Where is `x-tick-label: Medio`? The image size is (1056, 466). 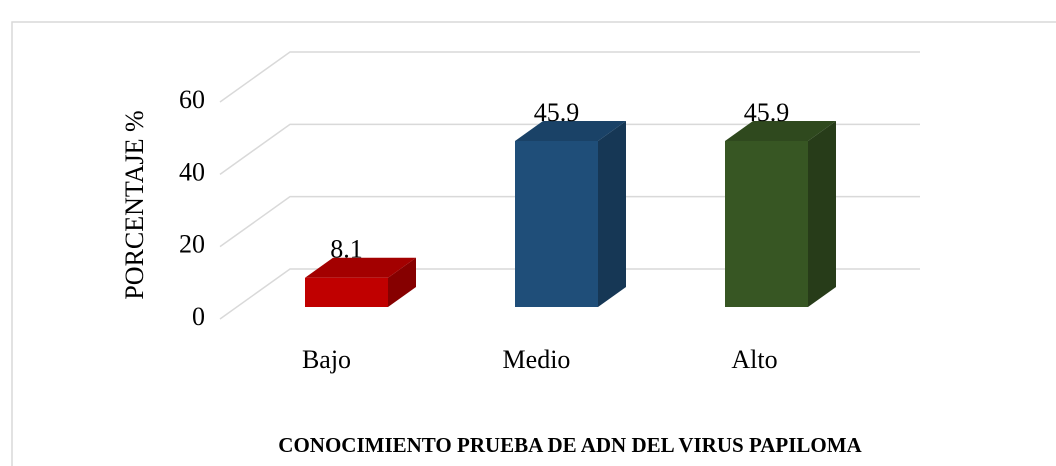
x-tick-label: Medio is located at coordinates (537, 359).